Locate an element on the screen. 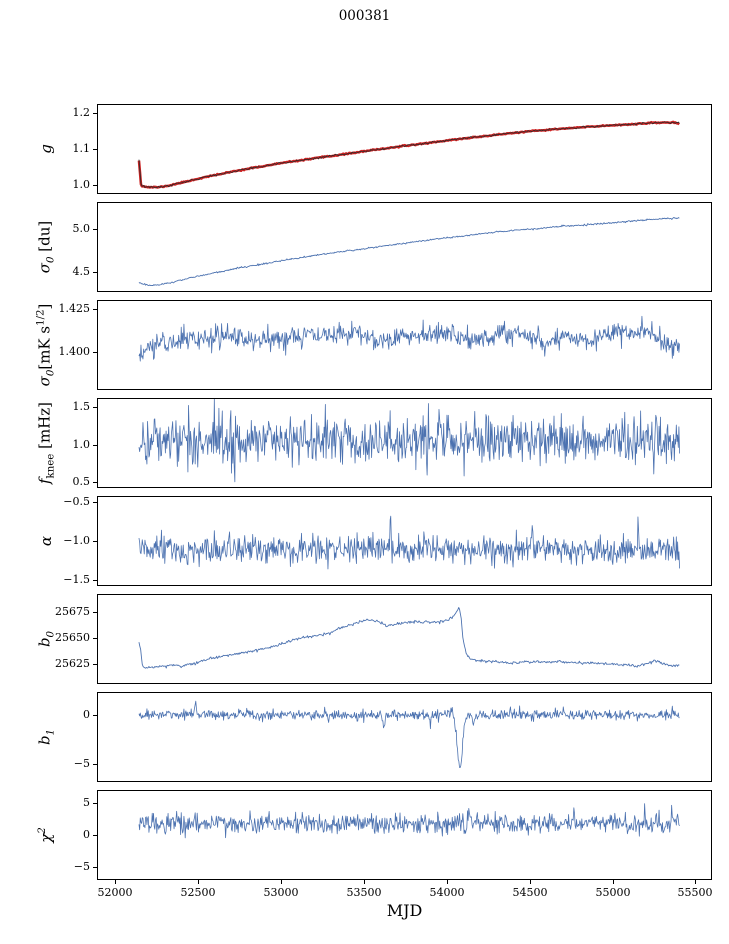  axes-panel-g is located at coordinates (404, 149).